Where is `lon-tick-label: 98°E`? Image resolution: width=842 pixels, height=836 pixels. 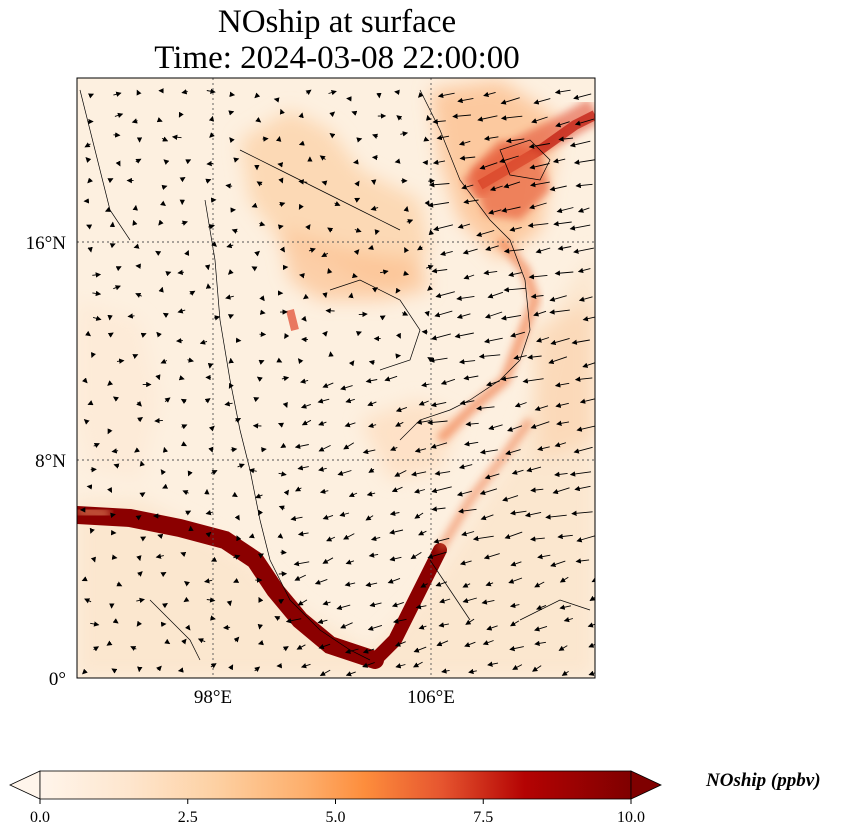
lon-tick-label: 98°E is located at coordinates (213, 697).